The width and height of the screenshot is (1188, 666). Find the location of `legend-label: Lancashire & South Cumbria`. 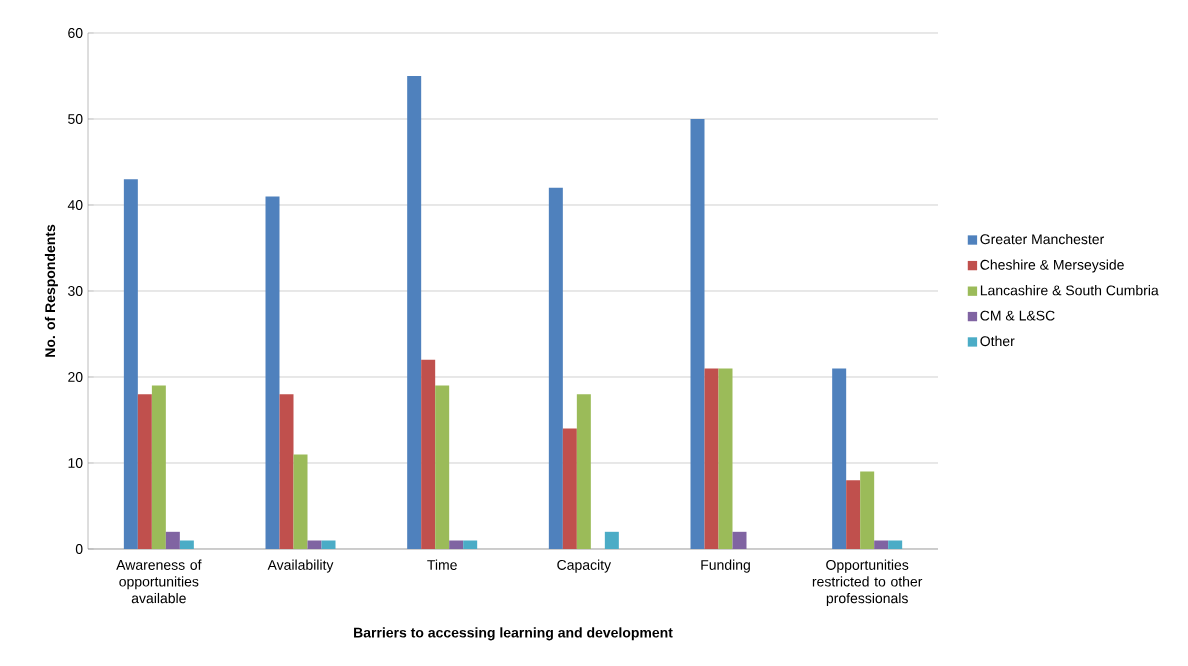

legend-label: Lancashire & South Cumbria is located at coordinates (1069, 290).